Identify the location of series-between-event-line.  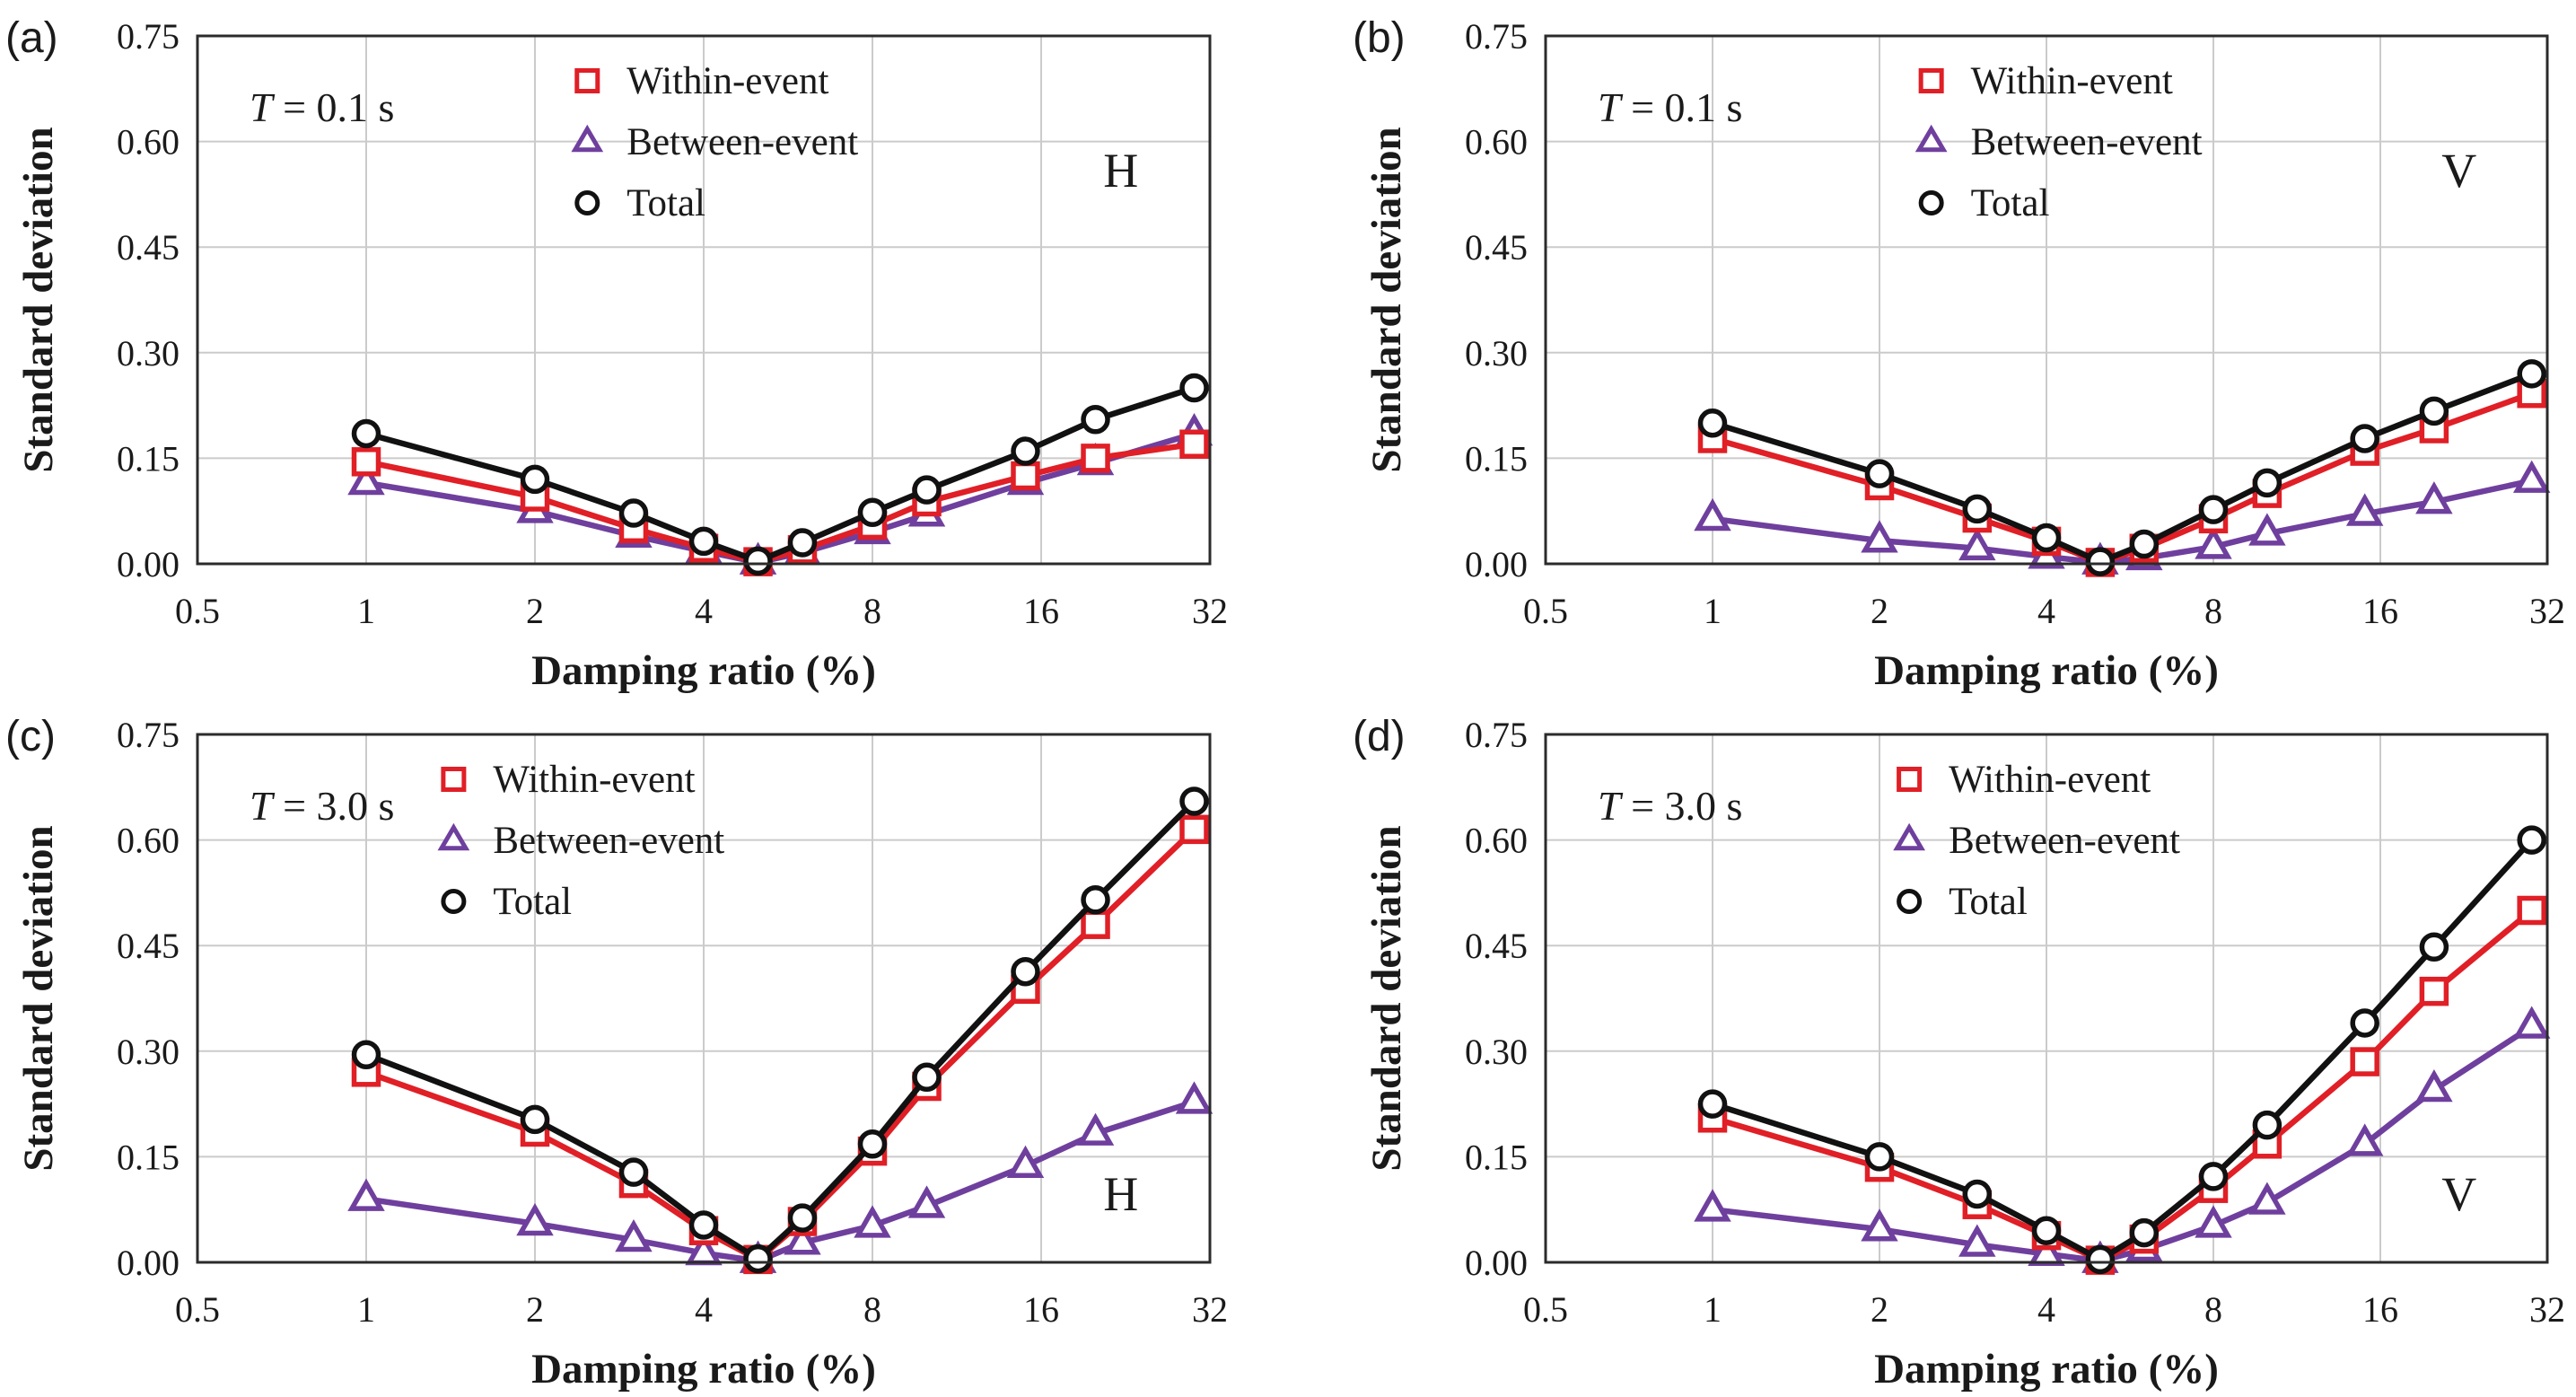
(780, 498).